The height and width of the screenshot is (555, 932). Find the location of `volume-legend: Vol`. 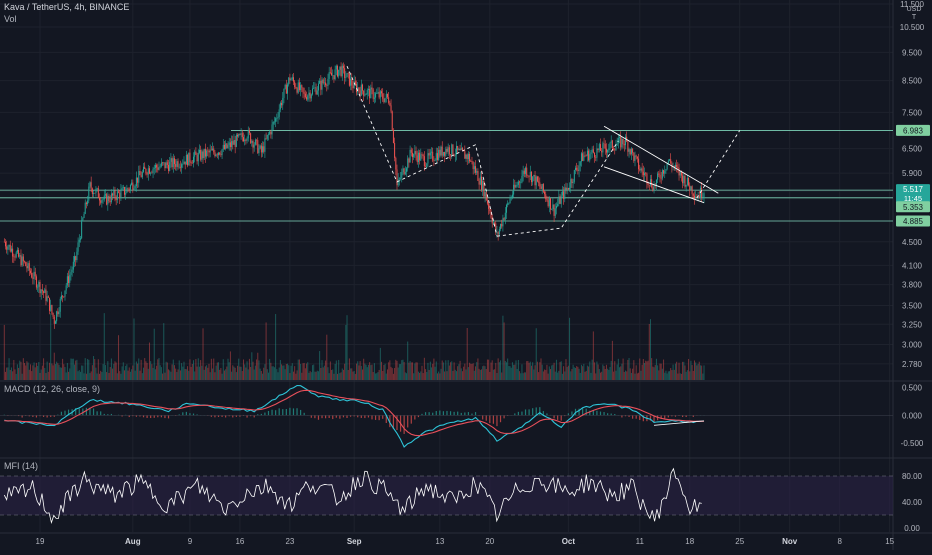

volume-legend: Vol is located at coordinates (10, 19).